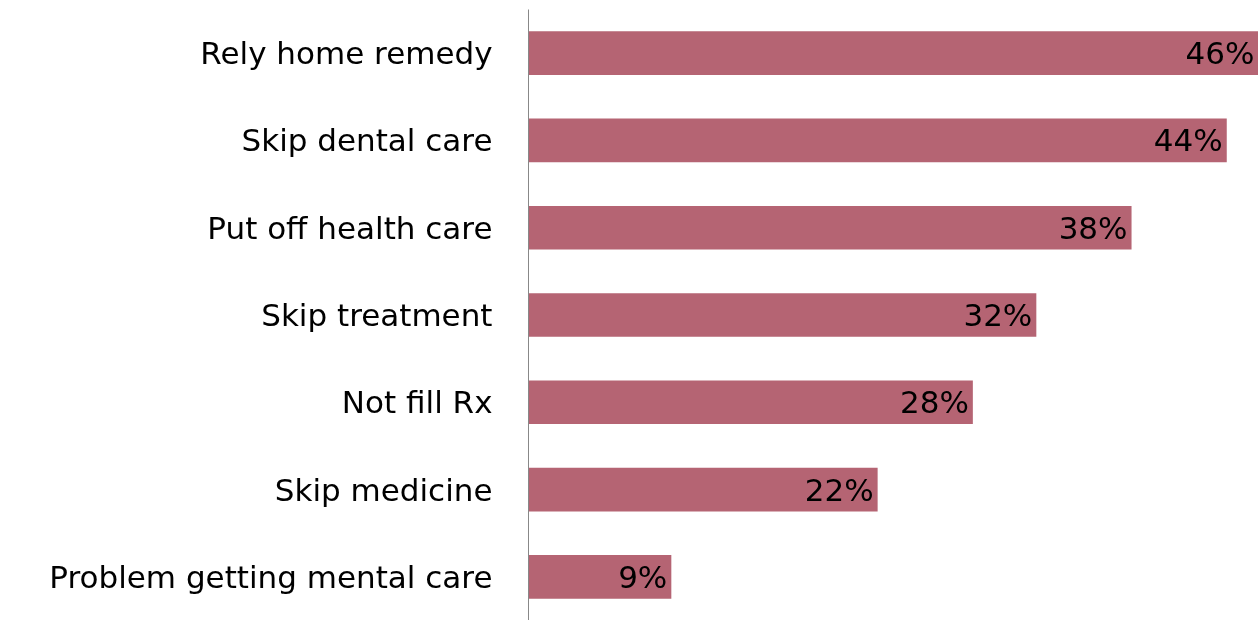 Image resolution: width=1258 pixels, height=620 pixels. What do you see at coordinates (934, 402) in the screenshot?
I see `data-label: 28%` at bounding box center [934, 402].